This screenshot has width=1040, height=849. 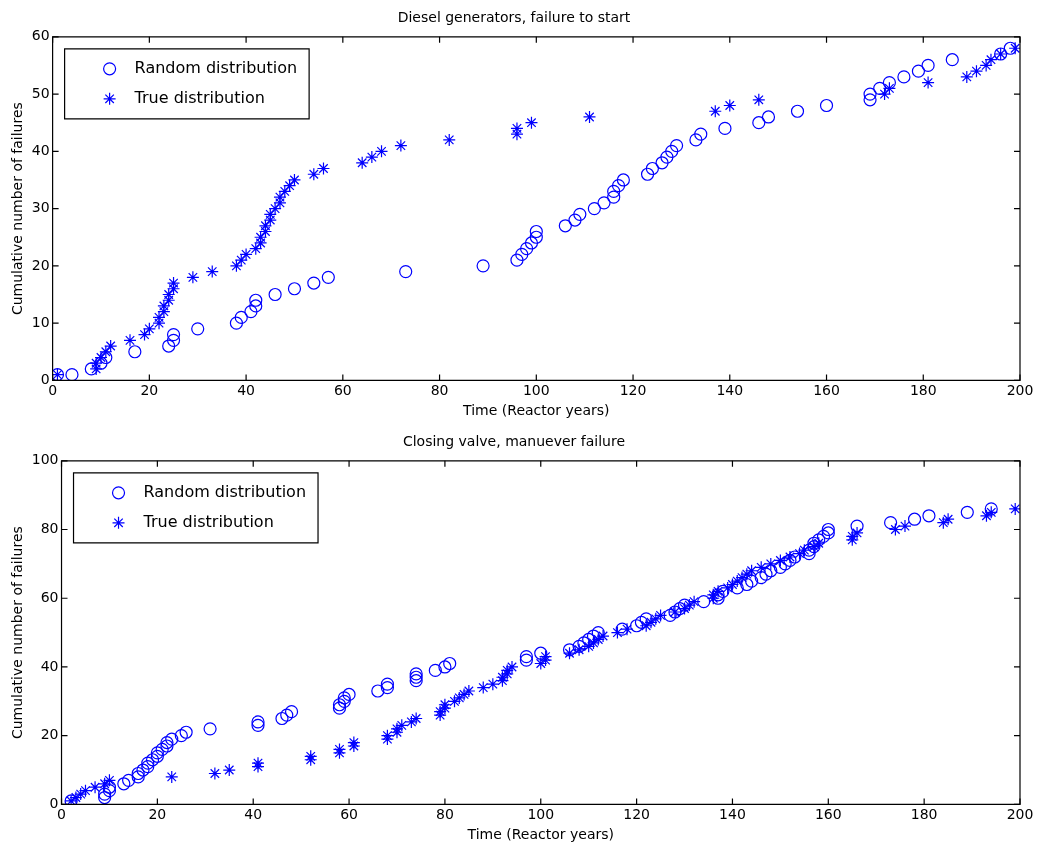 What do you see at coordinates (45, 459) in the screenshot?
I see `y-tick-label: 100` at bounding box center [45, 459].